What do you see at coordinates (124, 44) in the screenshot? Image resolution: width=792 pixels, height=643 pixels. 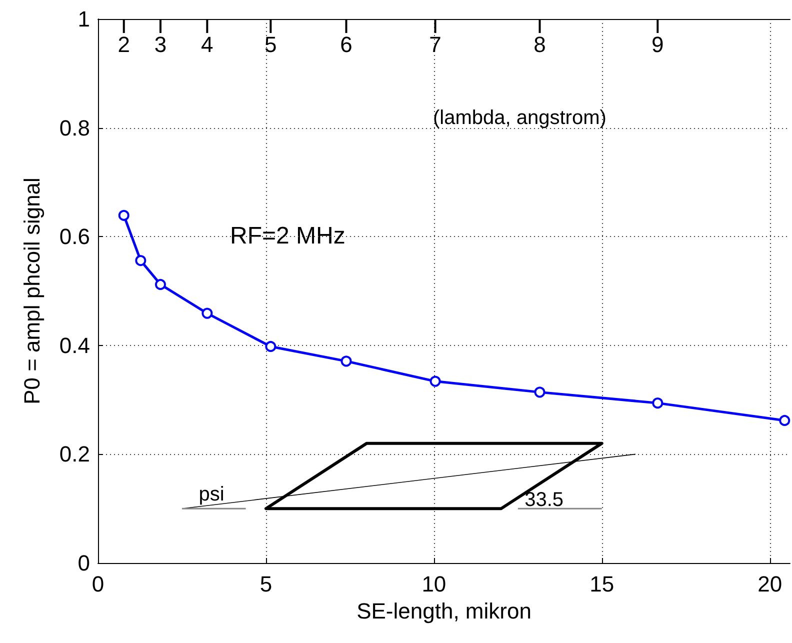 I see `annotation: 2` at bounding box center [124, 44].